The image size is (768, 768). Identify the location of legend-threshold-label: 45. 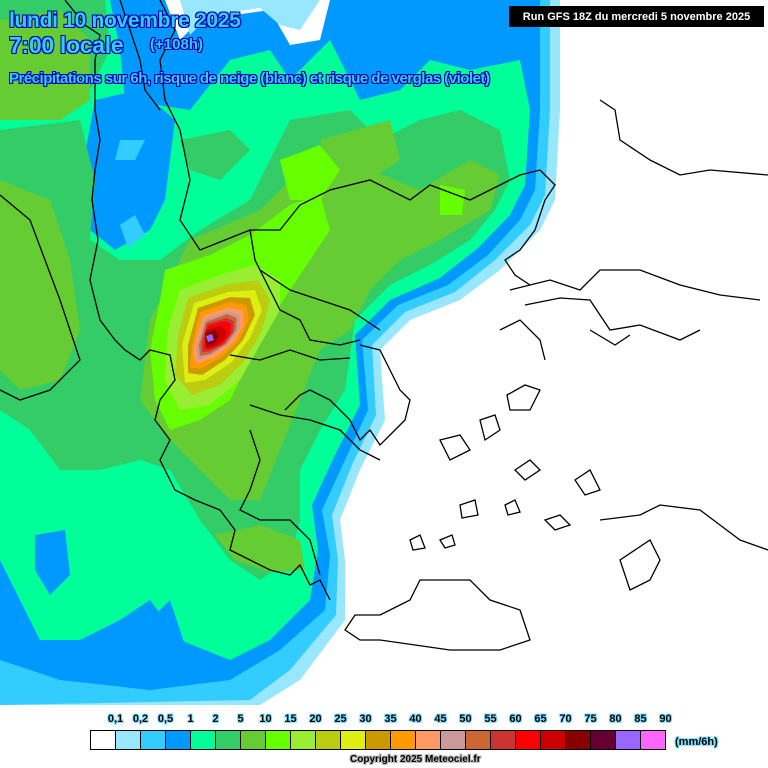
(440, 719).